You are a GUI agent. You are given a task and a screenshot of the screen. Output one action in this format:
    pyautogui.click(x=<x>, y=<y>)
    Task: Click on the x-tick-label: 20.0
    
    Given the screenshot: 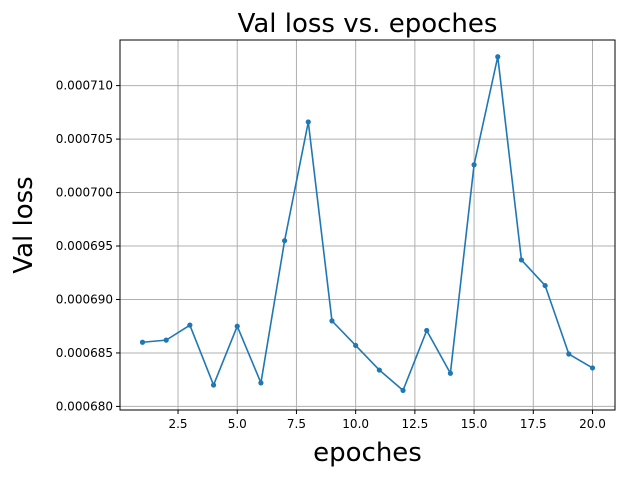 What is the action you would take?
    pyautogui.click(x=592, y=424)
    